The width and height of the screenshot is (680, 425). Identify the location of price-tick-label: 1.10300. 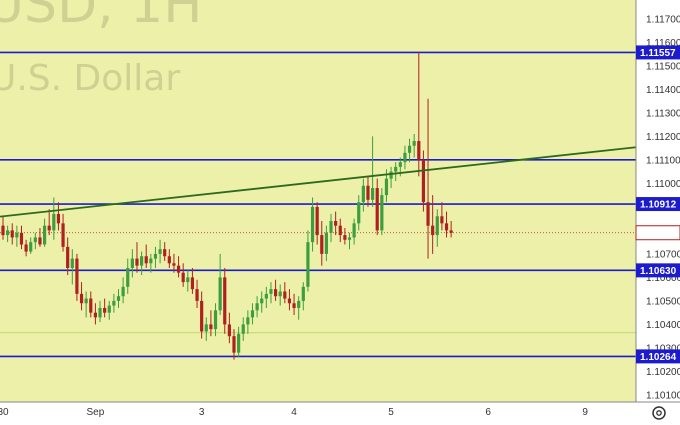
(663, 348).